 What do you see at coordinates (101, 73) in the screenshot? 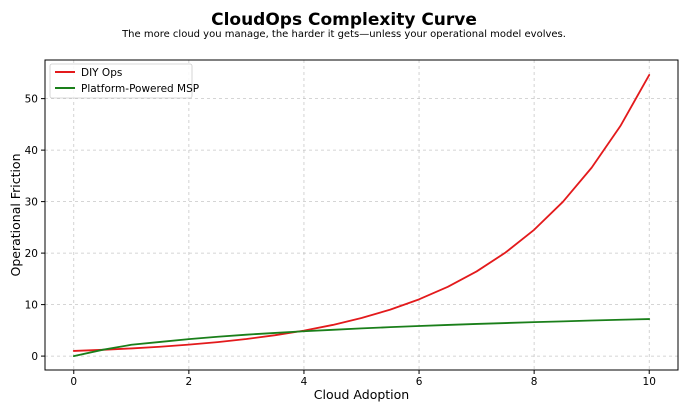
I see `legend-label-diy-ops: DIY Ops` at bounding box center [101, 73].